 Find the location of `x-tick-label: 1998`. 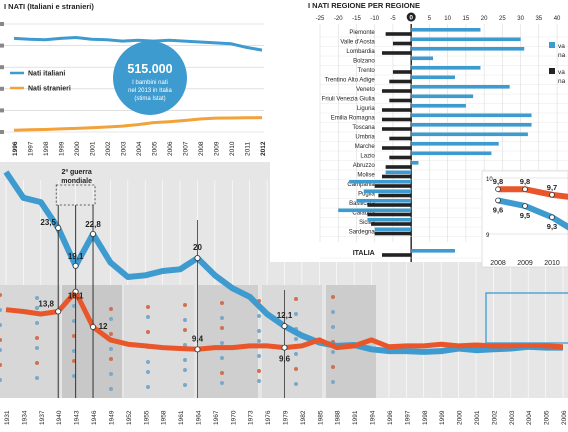

x-tick-label: 1998 is located at coordinates (46, 148).